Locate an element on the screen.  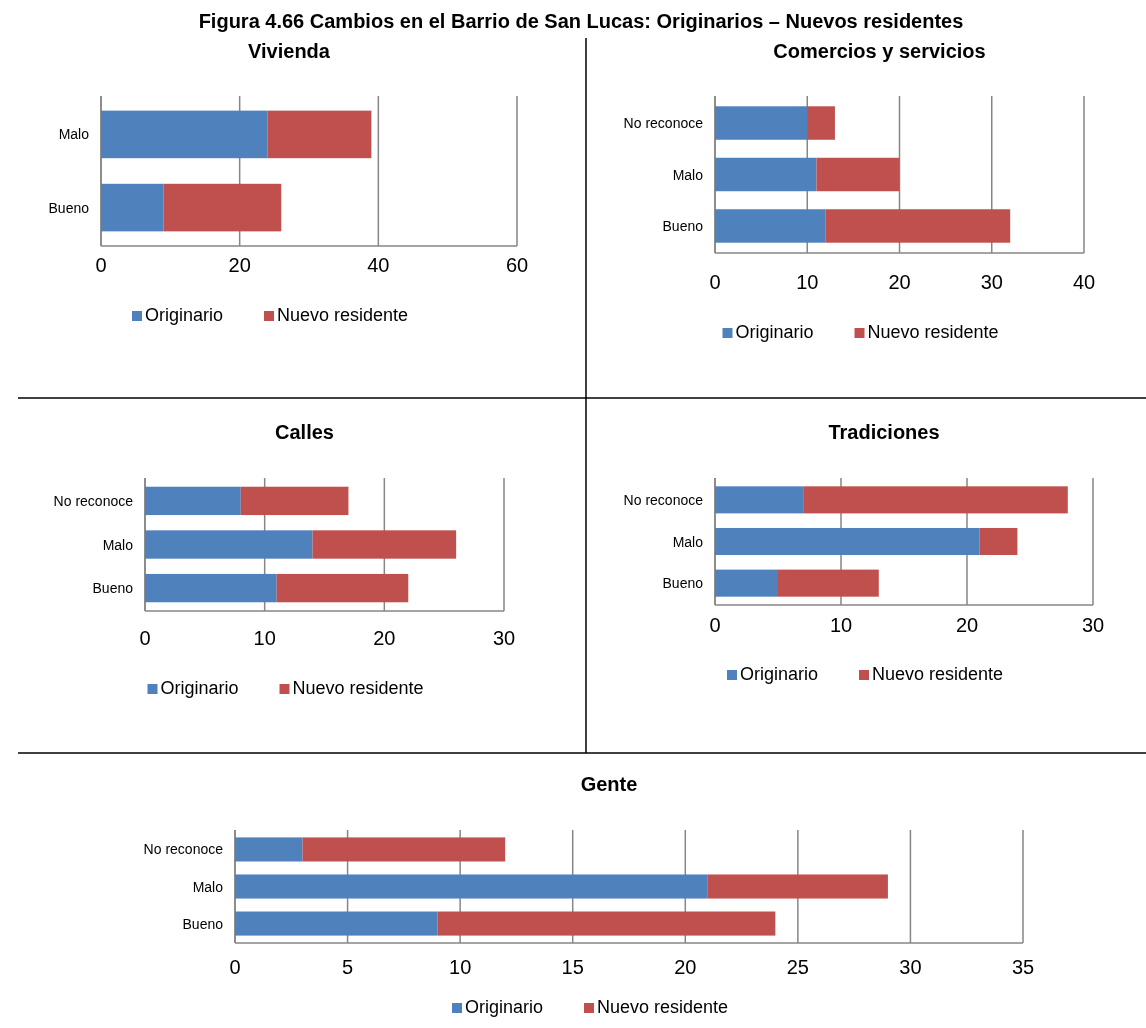
x-tick-label: 35 is located at coordinates (1023, 967).